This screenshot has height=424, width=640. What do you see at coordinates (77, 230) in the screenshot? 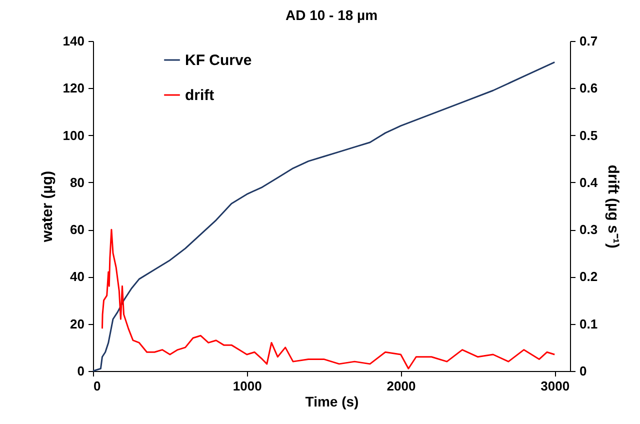
I see `y-tick-label: 60` at bounding box center [77, 230].